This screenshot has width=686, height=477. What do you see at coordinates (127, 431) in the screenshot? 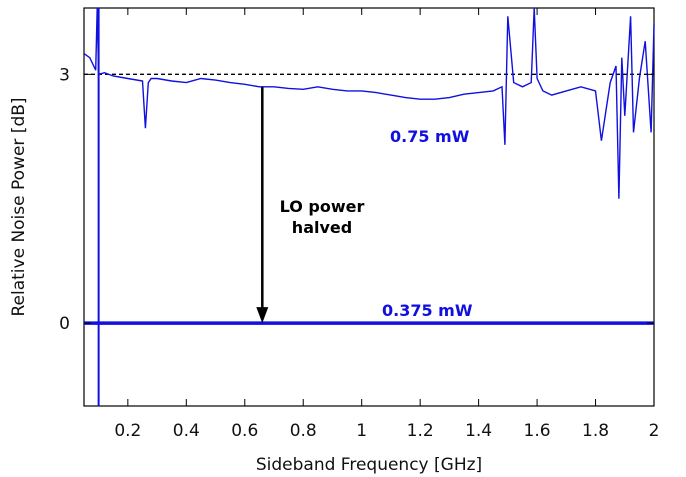
I see `x-tick-label: 0.2` at bounding box center [127, 431].